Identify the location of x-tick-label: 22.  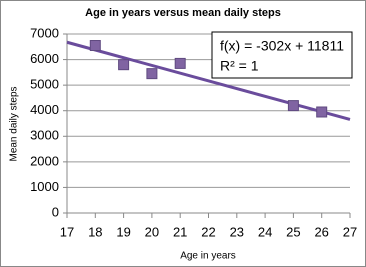
(208, 231).